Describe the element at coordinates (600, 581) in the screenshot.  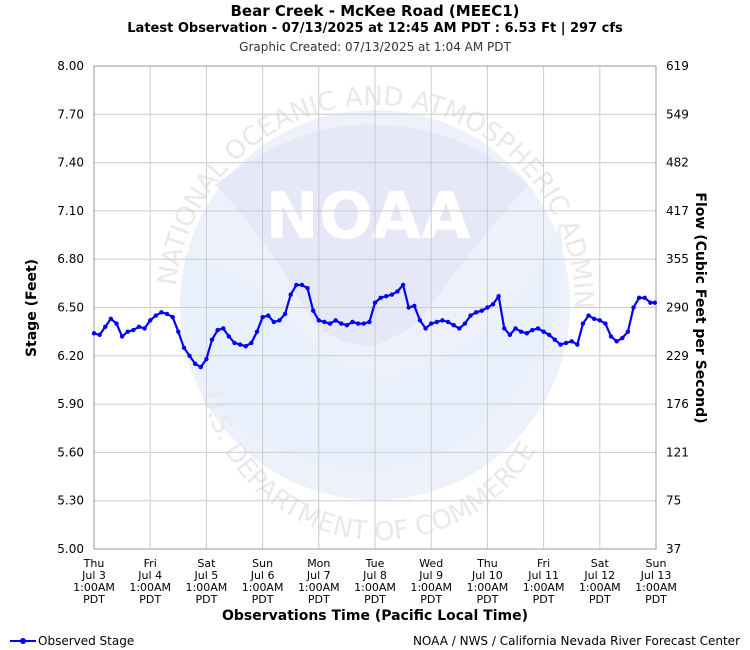
I see `x-tick-label: Sat Jul 12 1:00AM PDT` at that location.